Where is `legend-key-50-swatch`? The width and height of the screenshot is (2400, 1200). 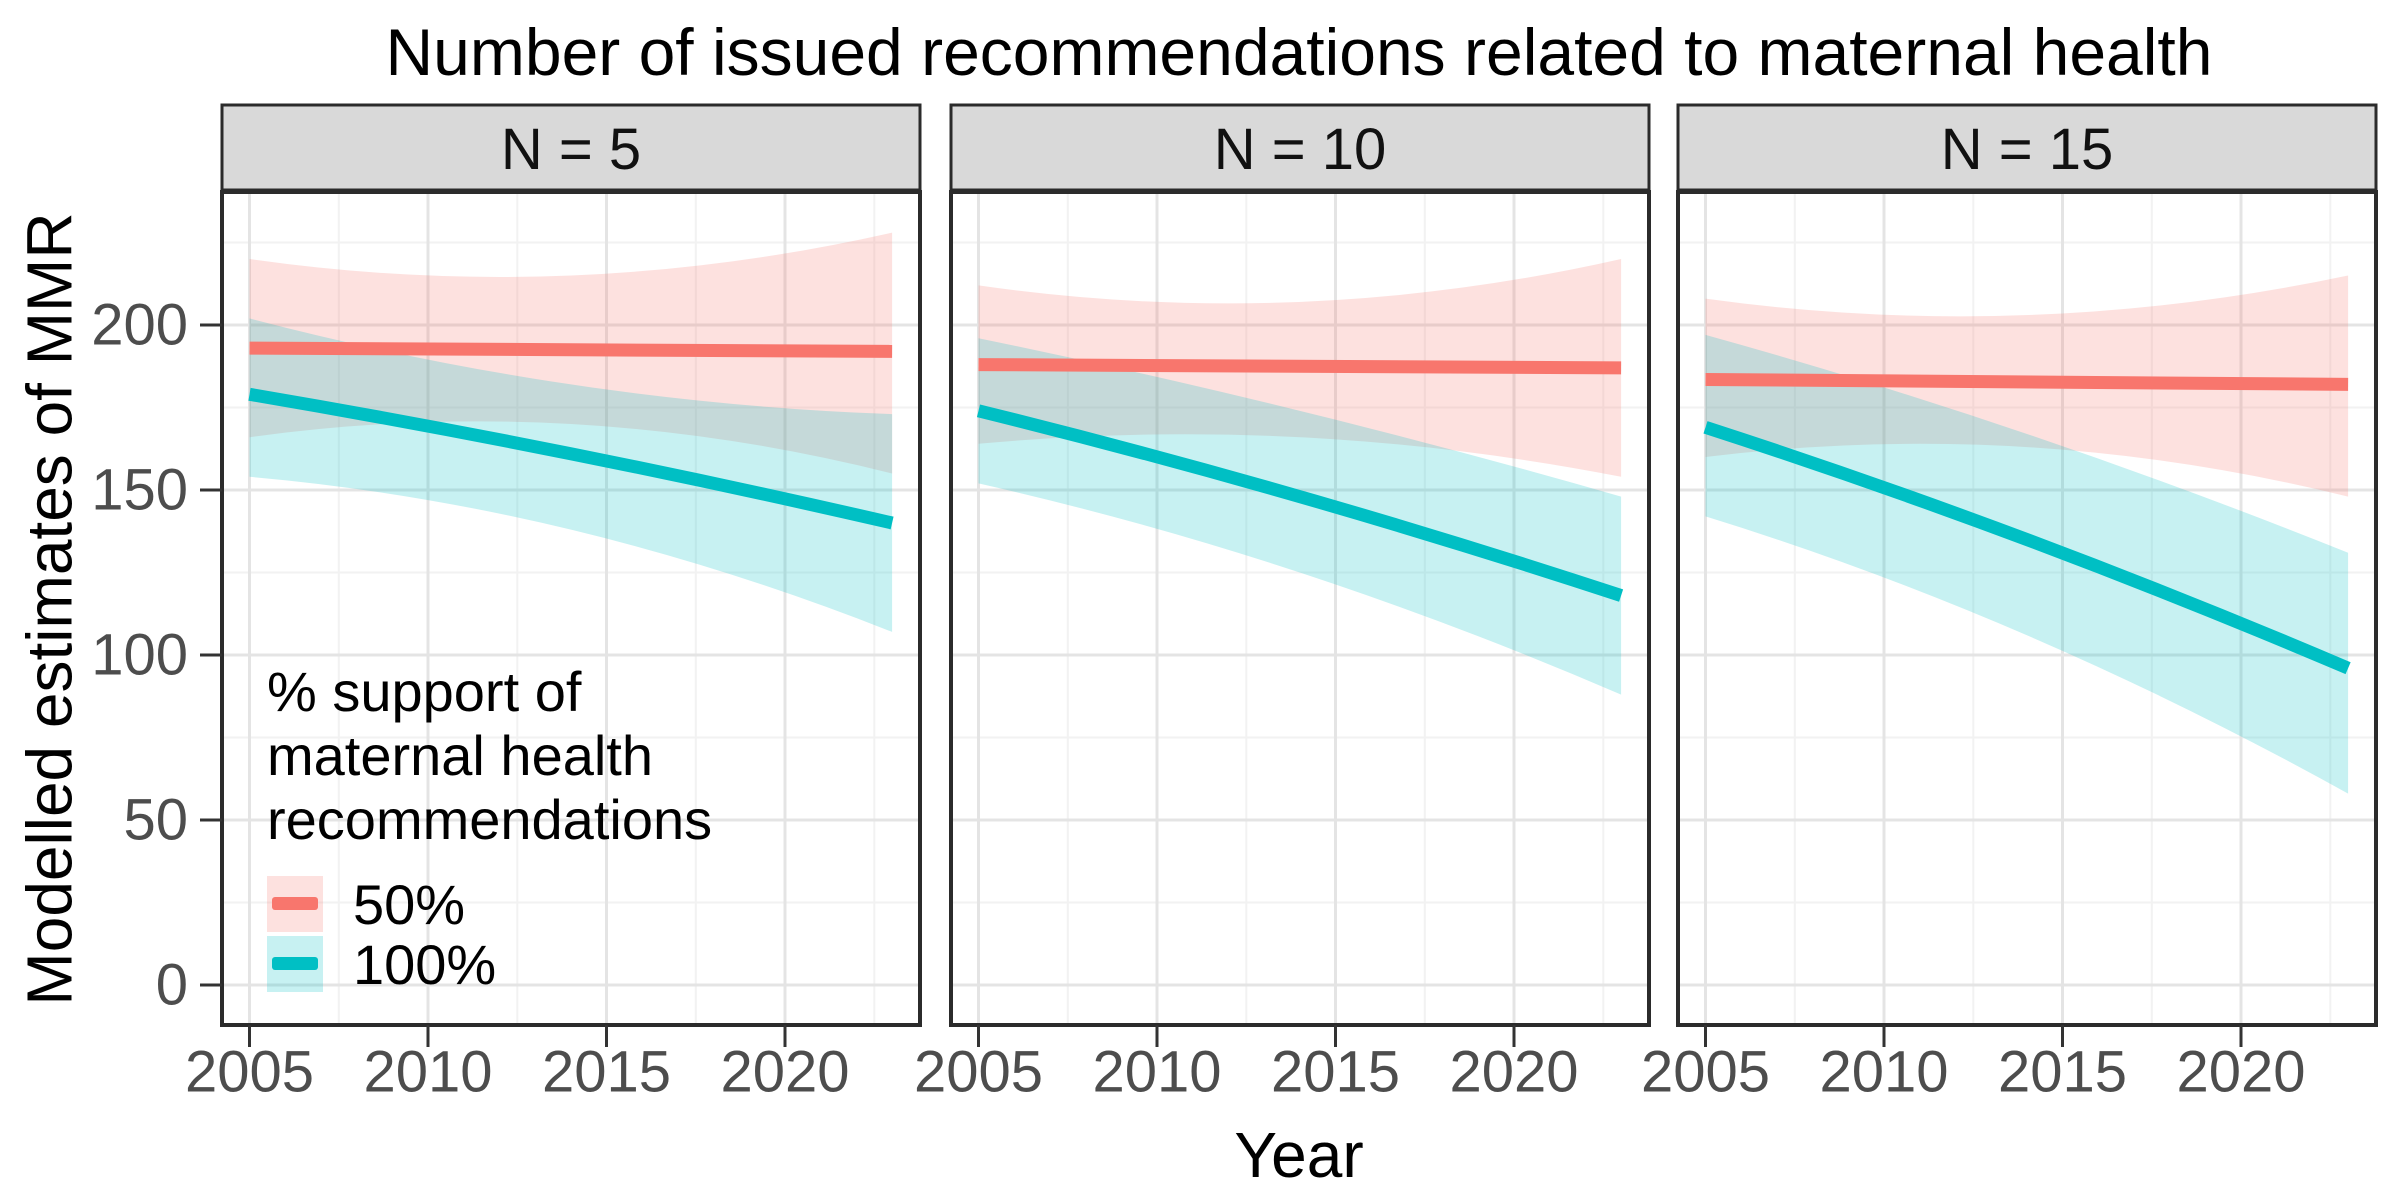 legend-key-50-swatch is located at coordinates (295, 904).